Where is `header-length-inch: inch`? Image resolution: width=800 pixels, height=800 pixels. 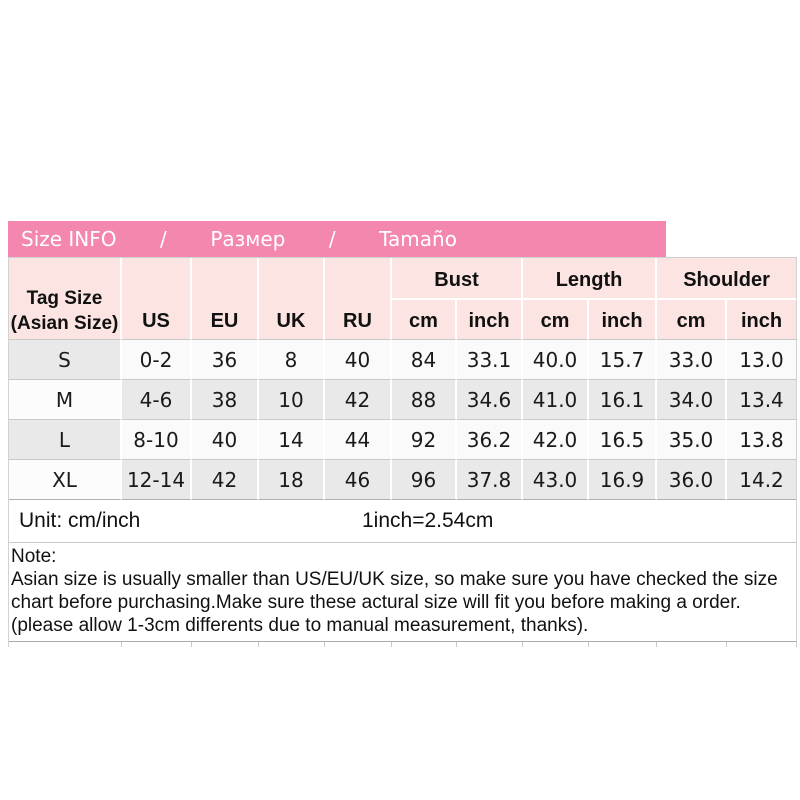
header-length-inch: inch is located at coordinates (623, 320).